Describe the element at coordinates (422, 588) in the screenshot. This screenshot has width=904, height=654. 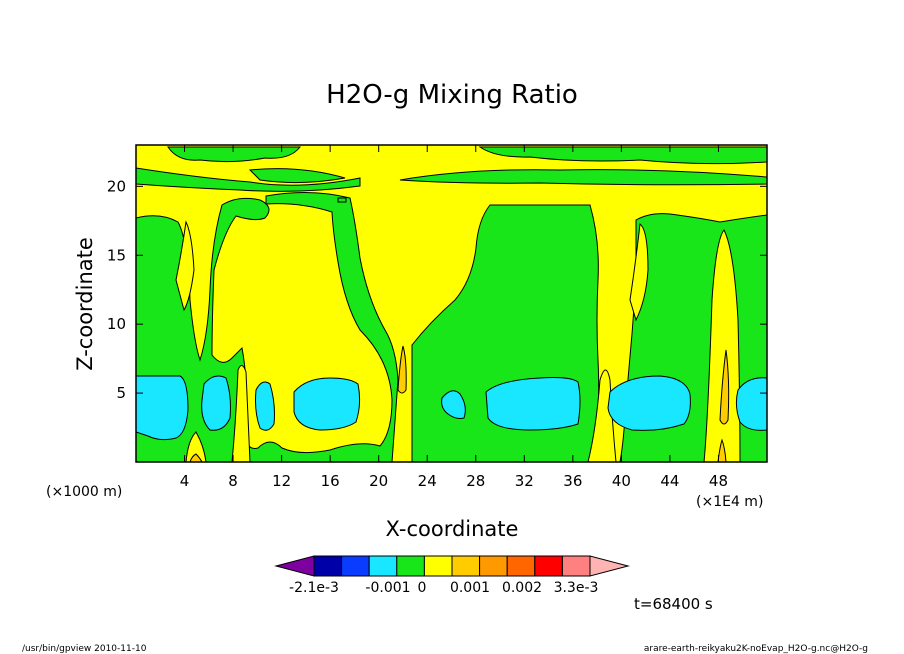
I see `colorbar-tick-label: 0` at that location.